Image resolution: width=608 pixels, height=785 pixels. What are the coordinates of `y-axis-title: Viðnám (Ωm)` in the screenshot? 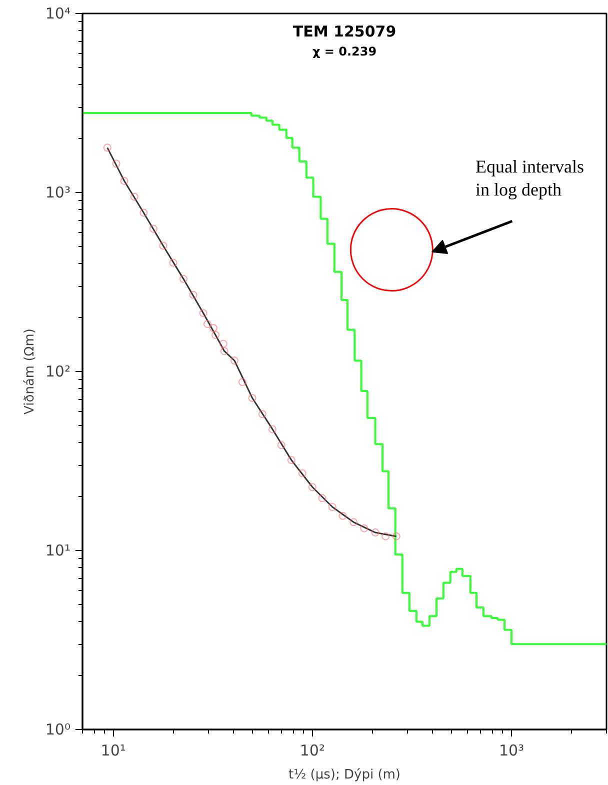 It's located at (30, 371).